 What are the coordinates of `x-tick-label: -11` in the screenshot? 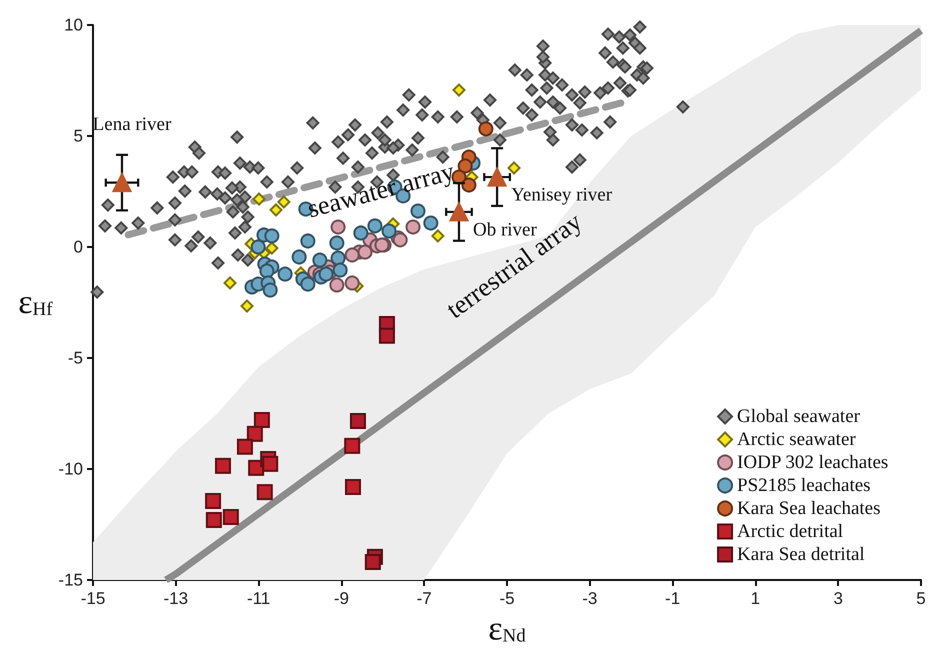 It's located at (258, 598).